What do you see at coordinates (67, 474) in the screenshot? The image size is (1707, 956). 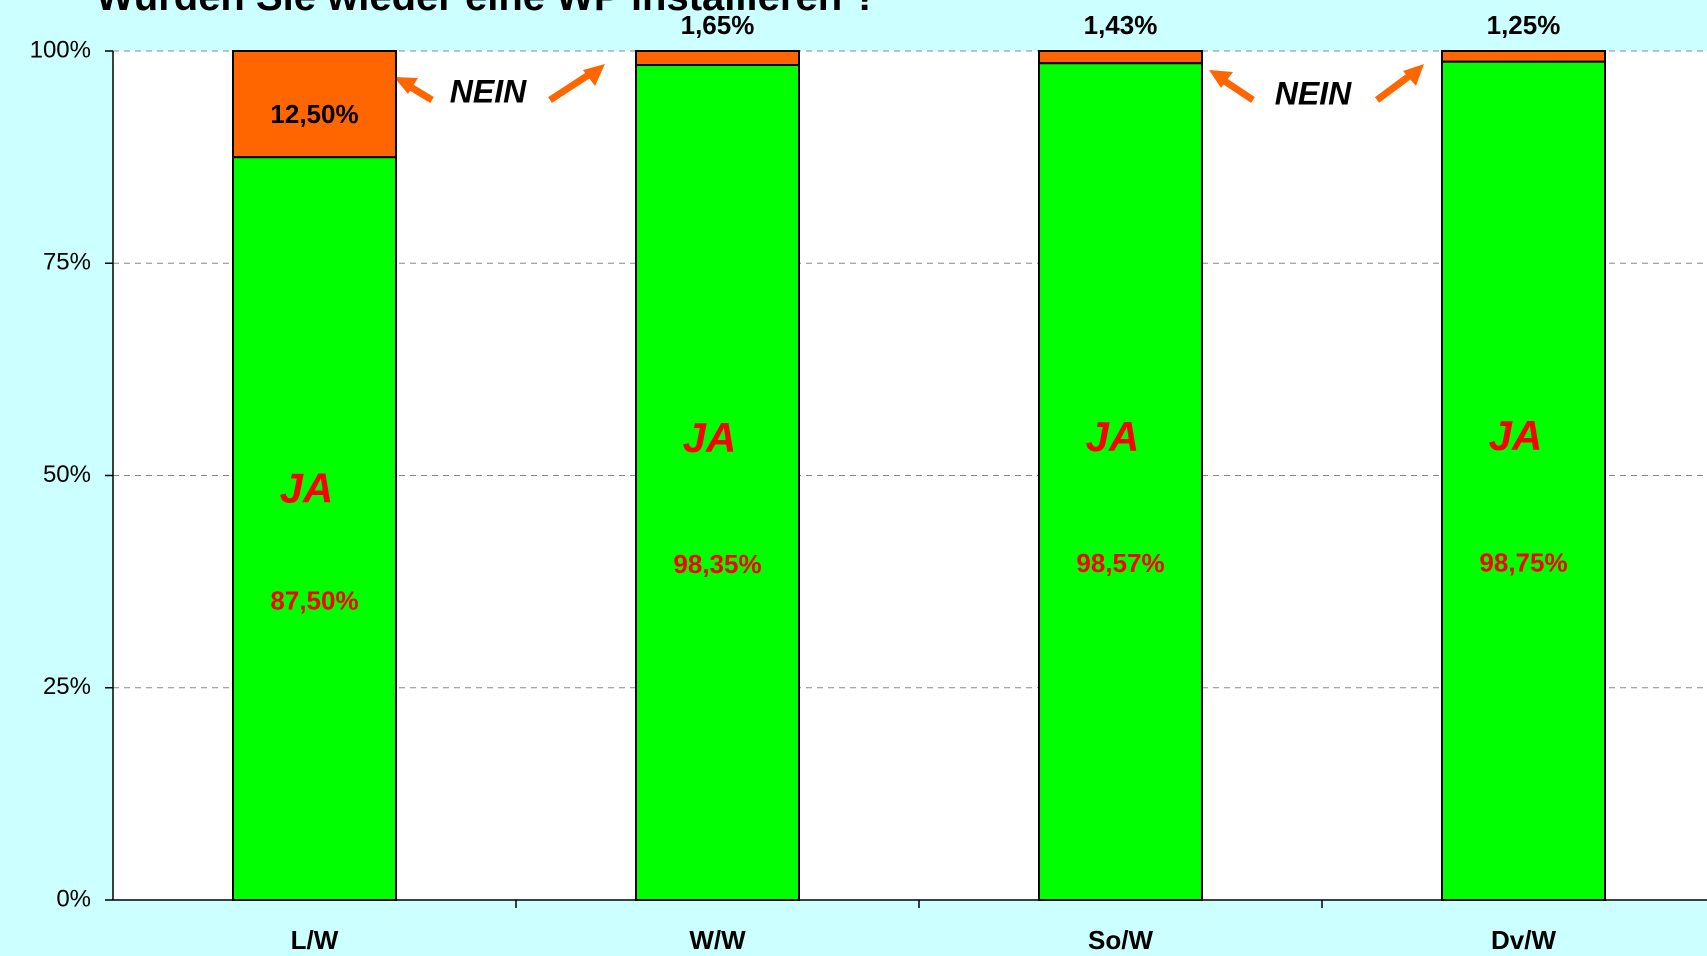 I see `y-tick-label: 50%` at bounding box center [67, 474].